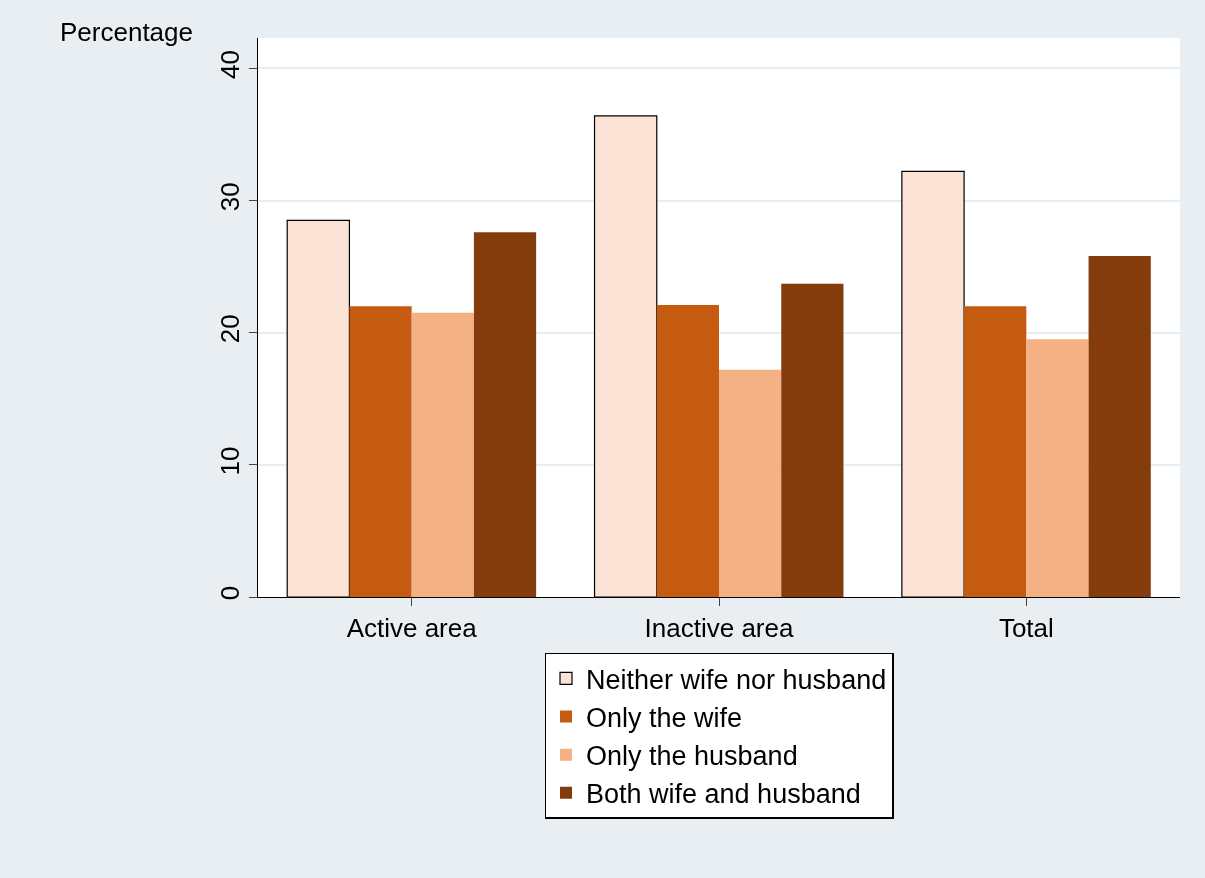 The height and width of the screenshot is (878, 1205). What do you see at coordinates (692, 756) in the screenshot?
I see `legend-label: Only the husband` at bounding box center [692, 756].